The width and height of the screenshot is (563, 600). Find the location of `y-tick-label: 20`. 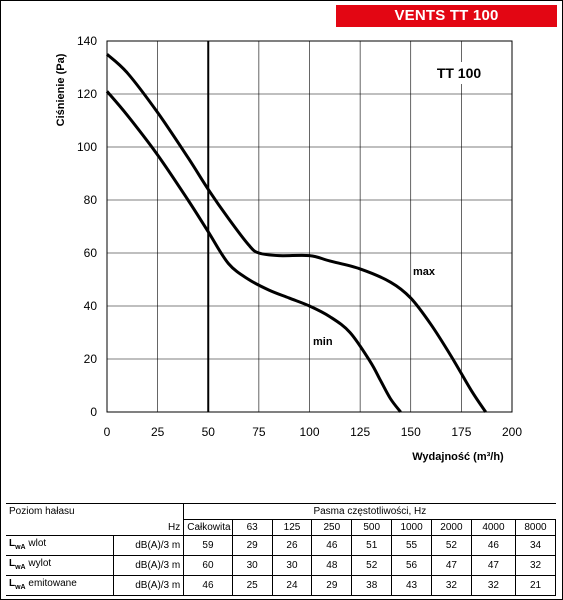

y-tick-label: 20 is located at coordinates (91, 359).